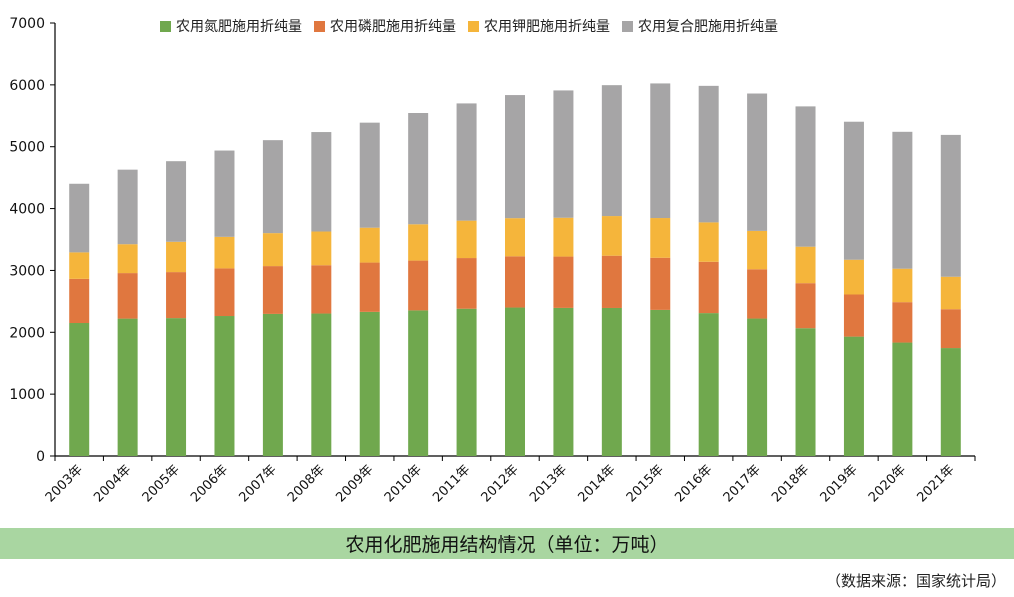  Describe the element at coordinates (547, 27) in the screenshot. I see `legend-label-potash: 农用钾肥施用折纯量` at that location.